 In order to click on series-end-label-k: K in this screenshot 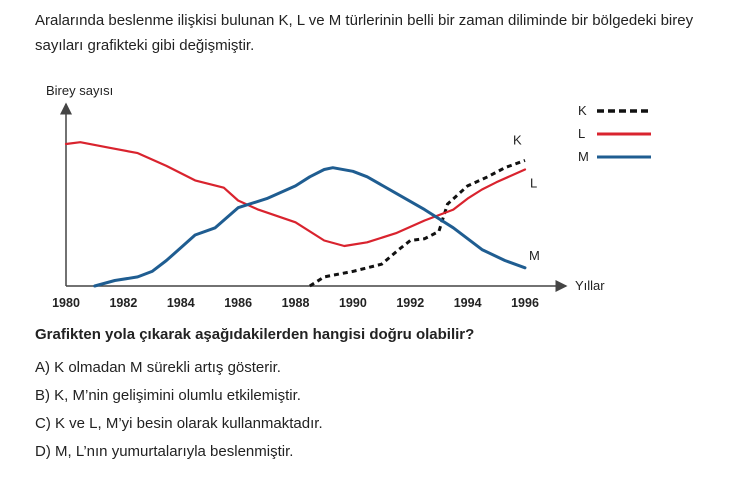, I will do `click(517, 139)`.